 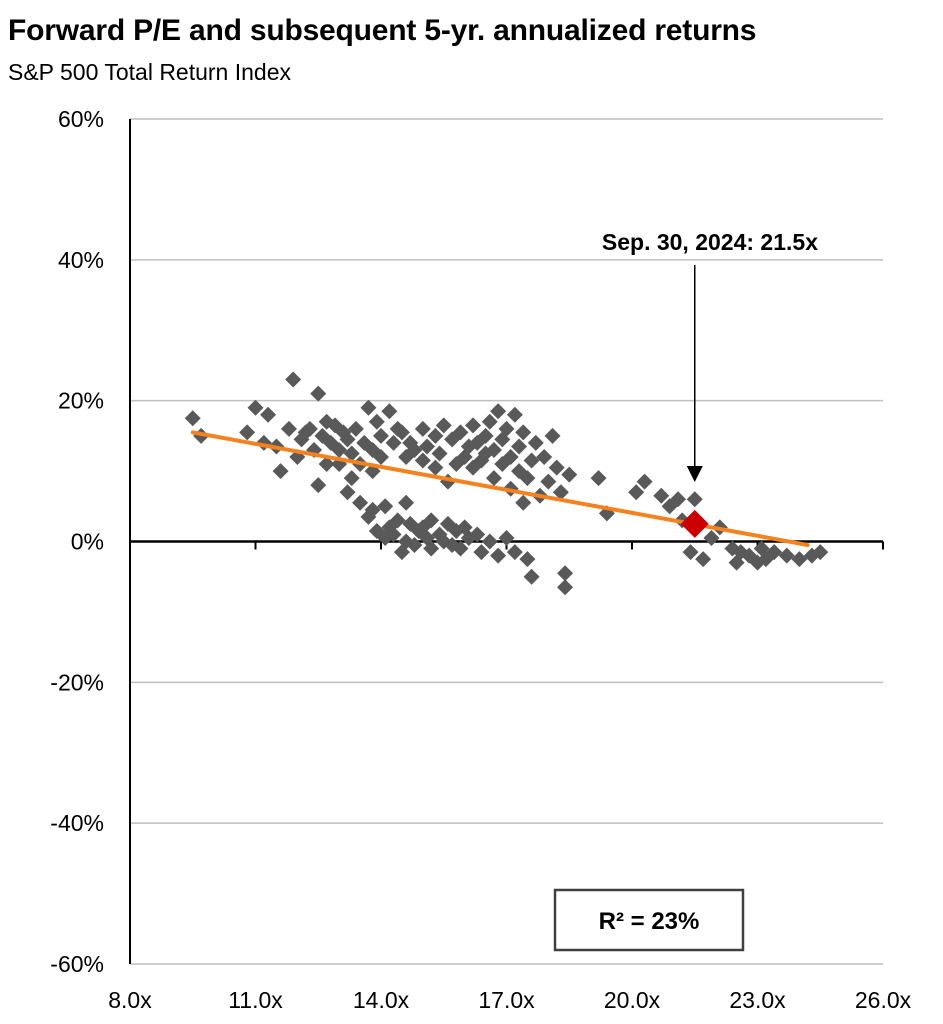 I want to click on y-tick-label: -40%, so click(x=77, y=823).